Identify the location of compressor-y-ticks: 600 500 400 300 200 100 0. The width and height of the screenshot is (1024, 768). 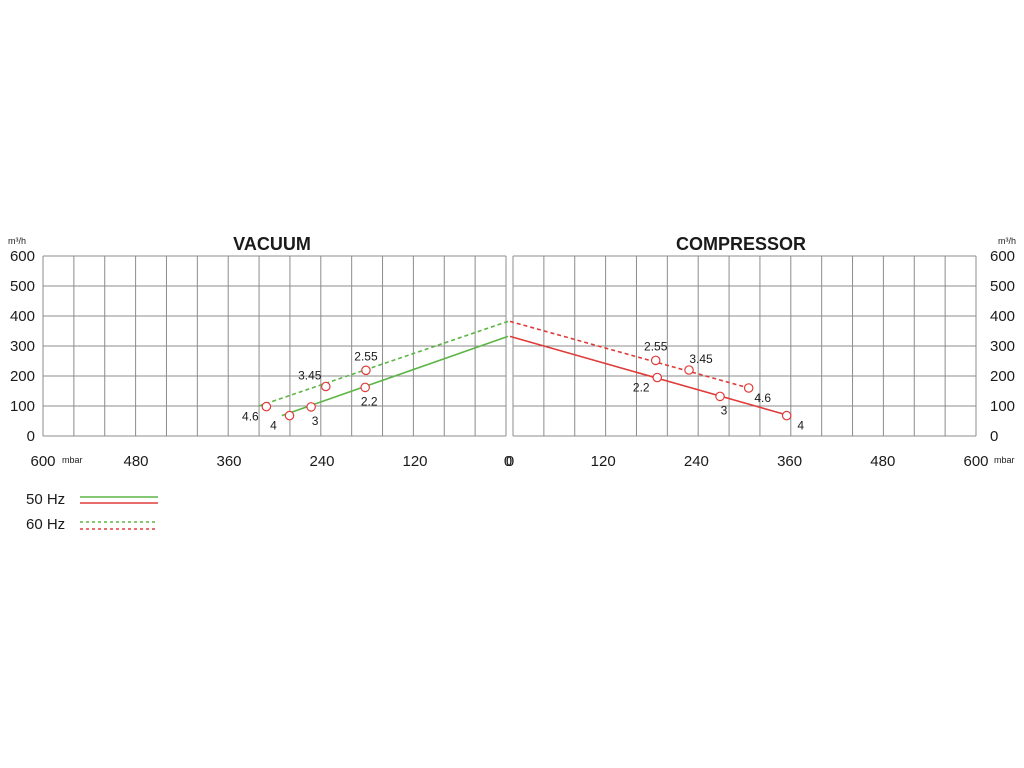
(1002, 346).